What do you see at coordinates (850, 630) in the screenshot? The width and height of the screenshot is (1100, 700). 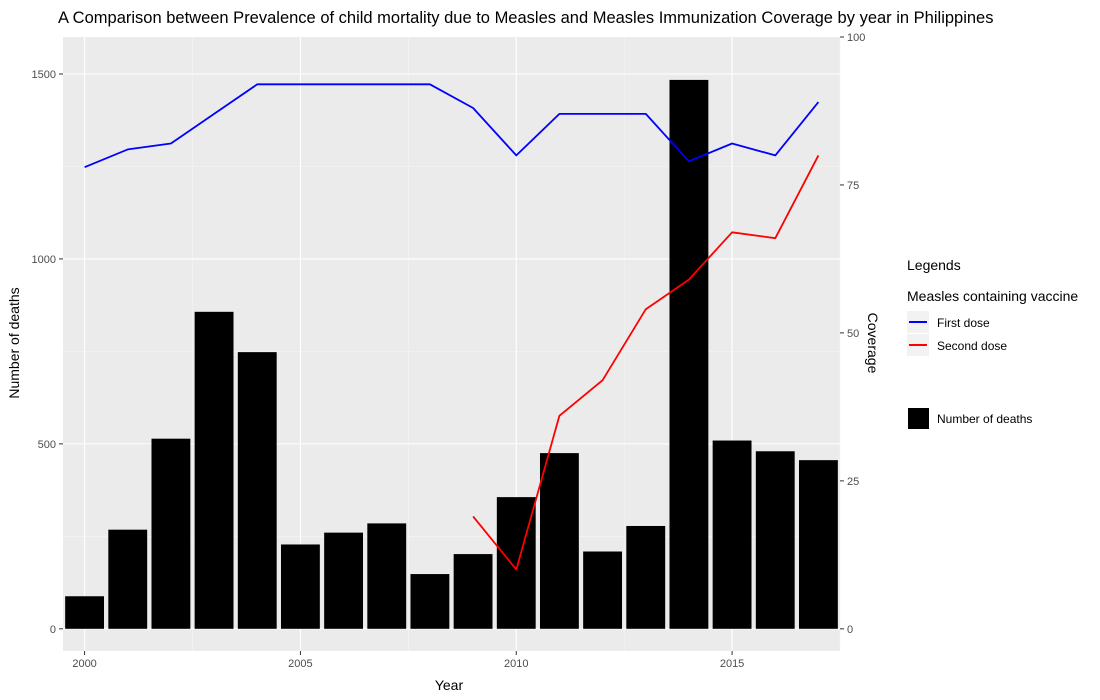 I see `y2-tick-label: 0` at bounding box center [850, 630].